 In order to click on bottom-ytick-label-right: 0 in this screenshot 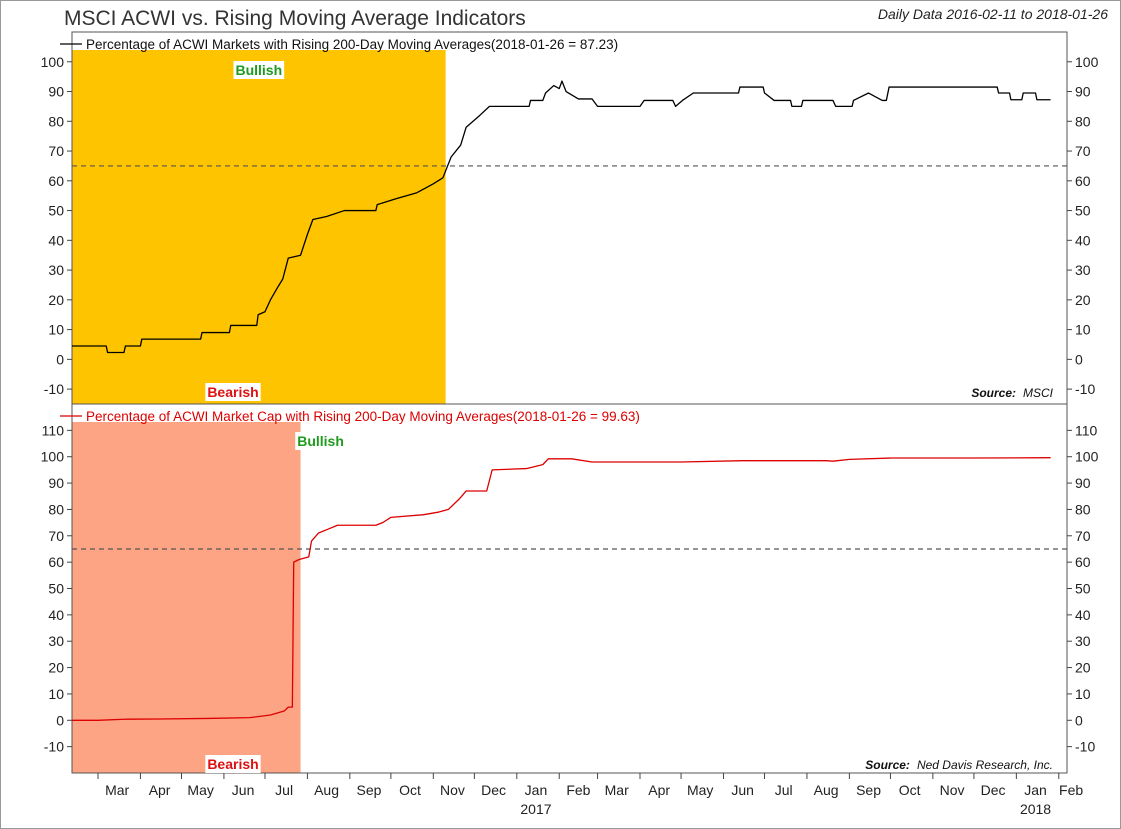, I will do `click(1079, 720)`.